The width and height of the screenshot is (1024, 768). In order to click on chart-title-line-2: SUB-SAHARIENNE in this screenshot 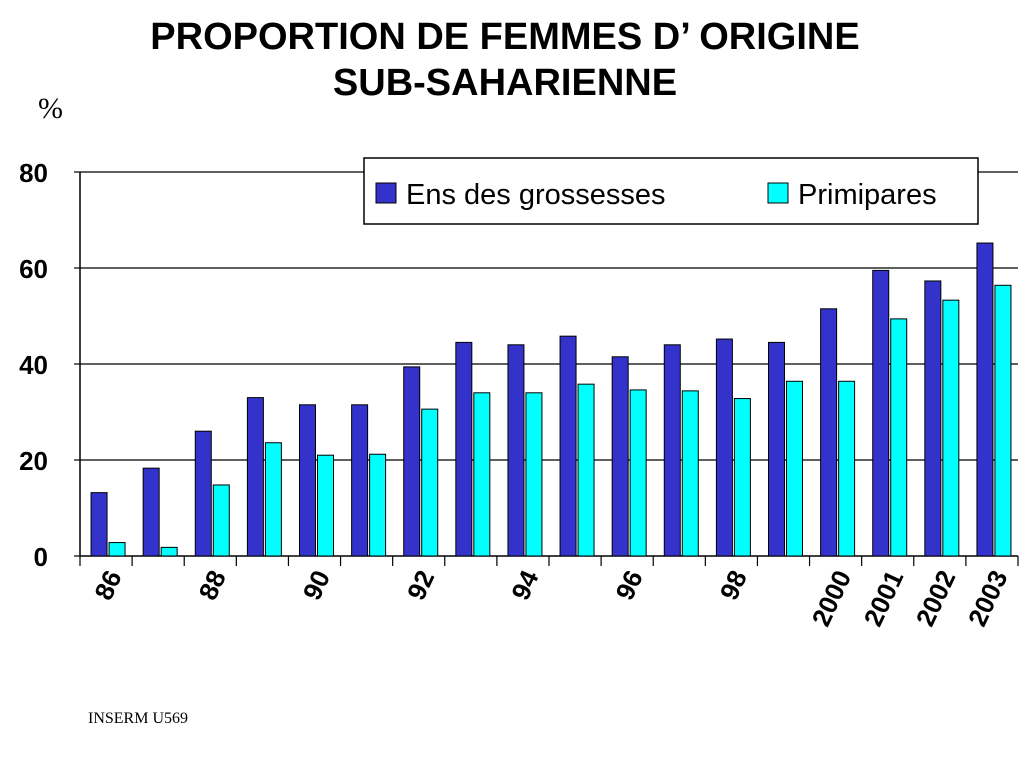, I will do `click(505, 83)`.